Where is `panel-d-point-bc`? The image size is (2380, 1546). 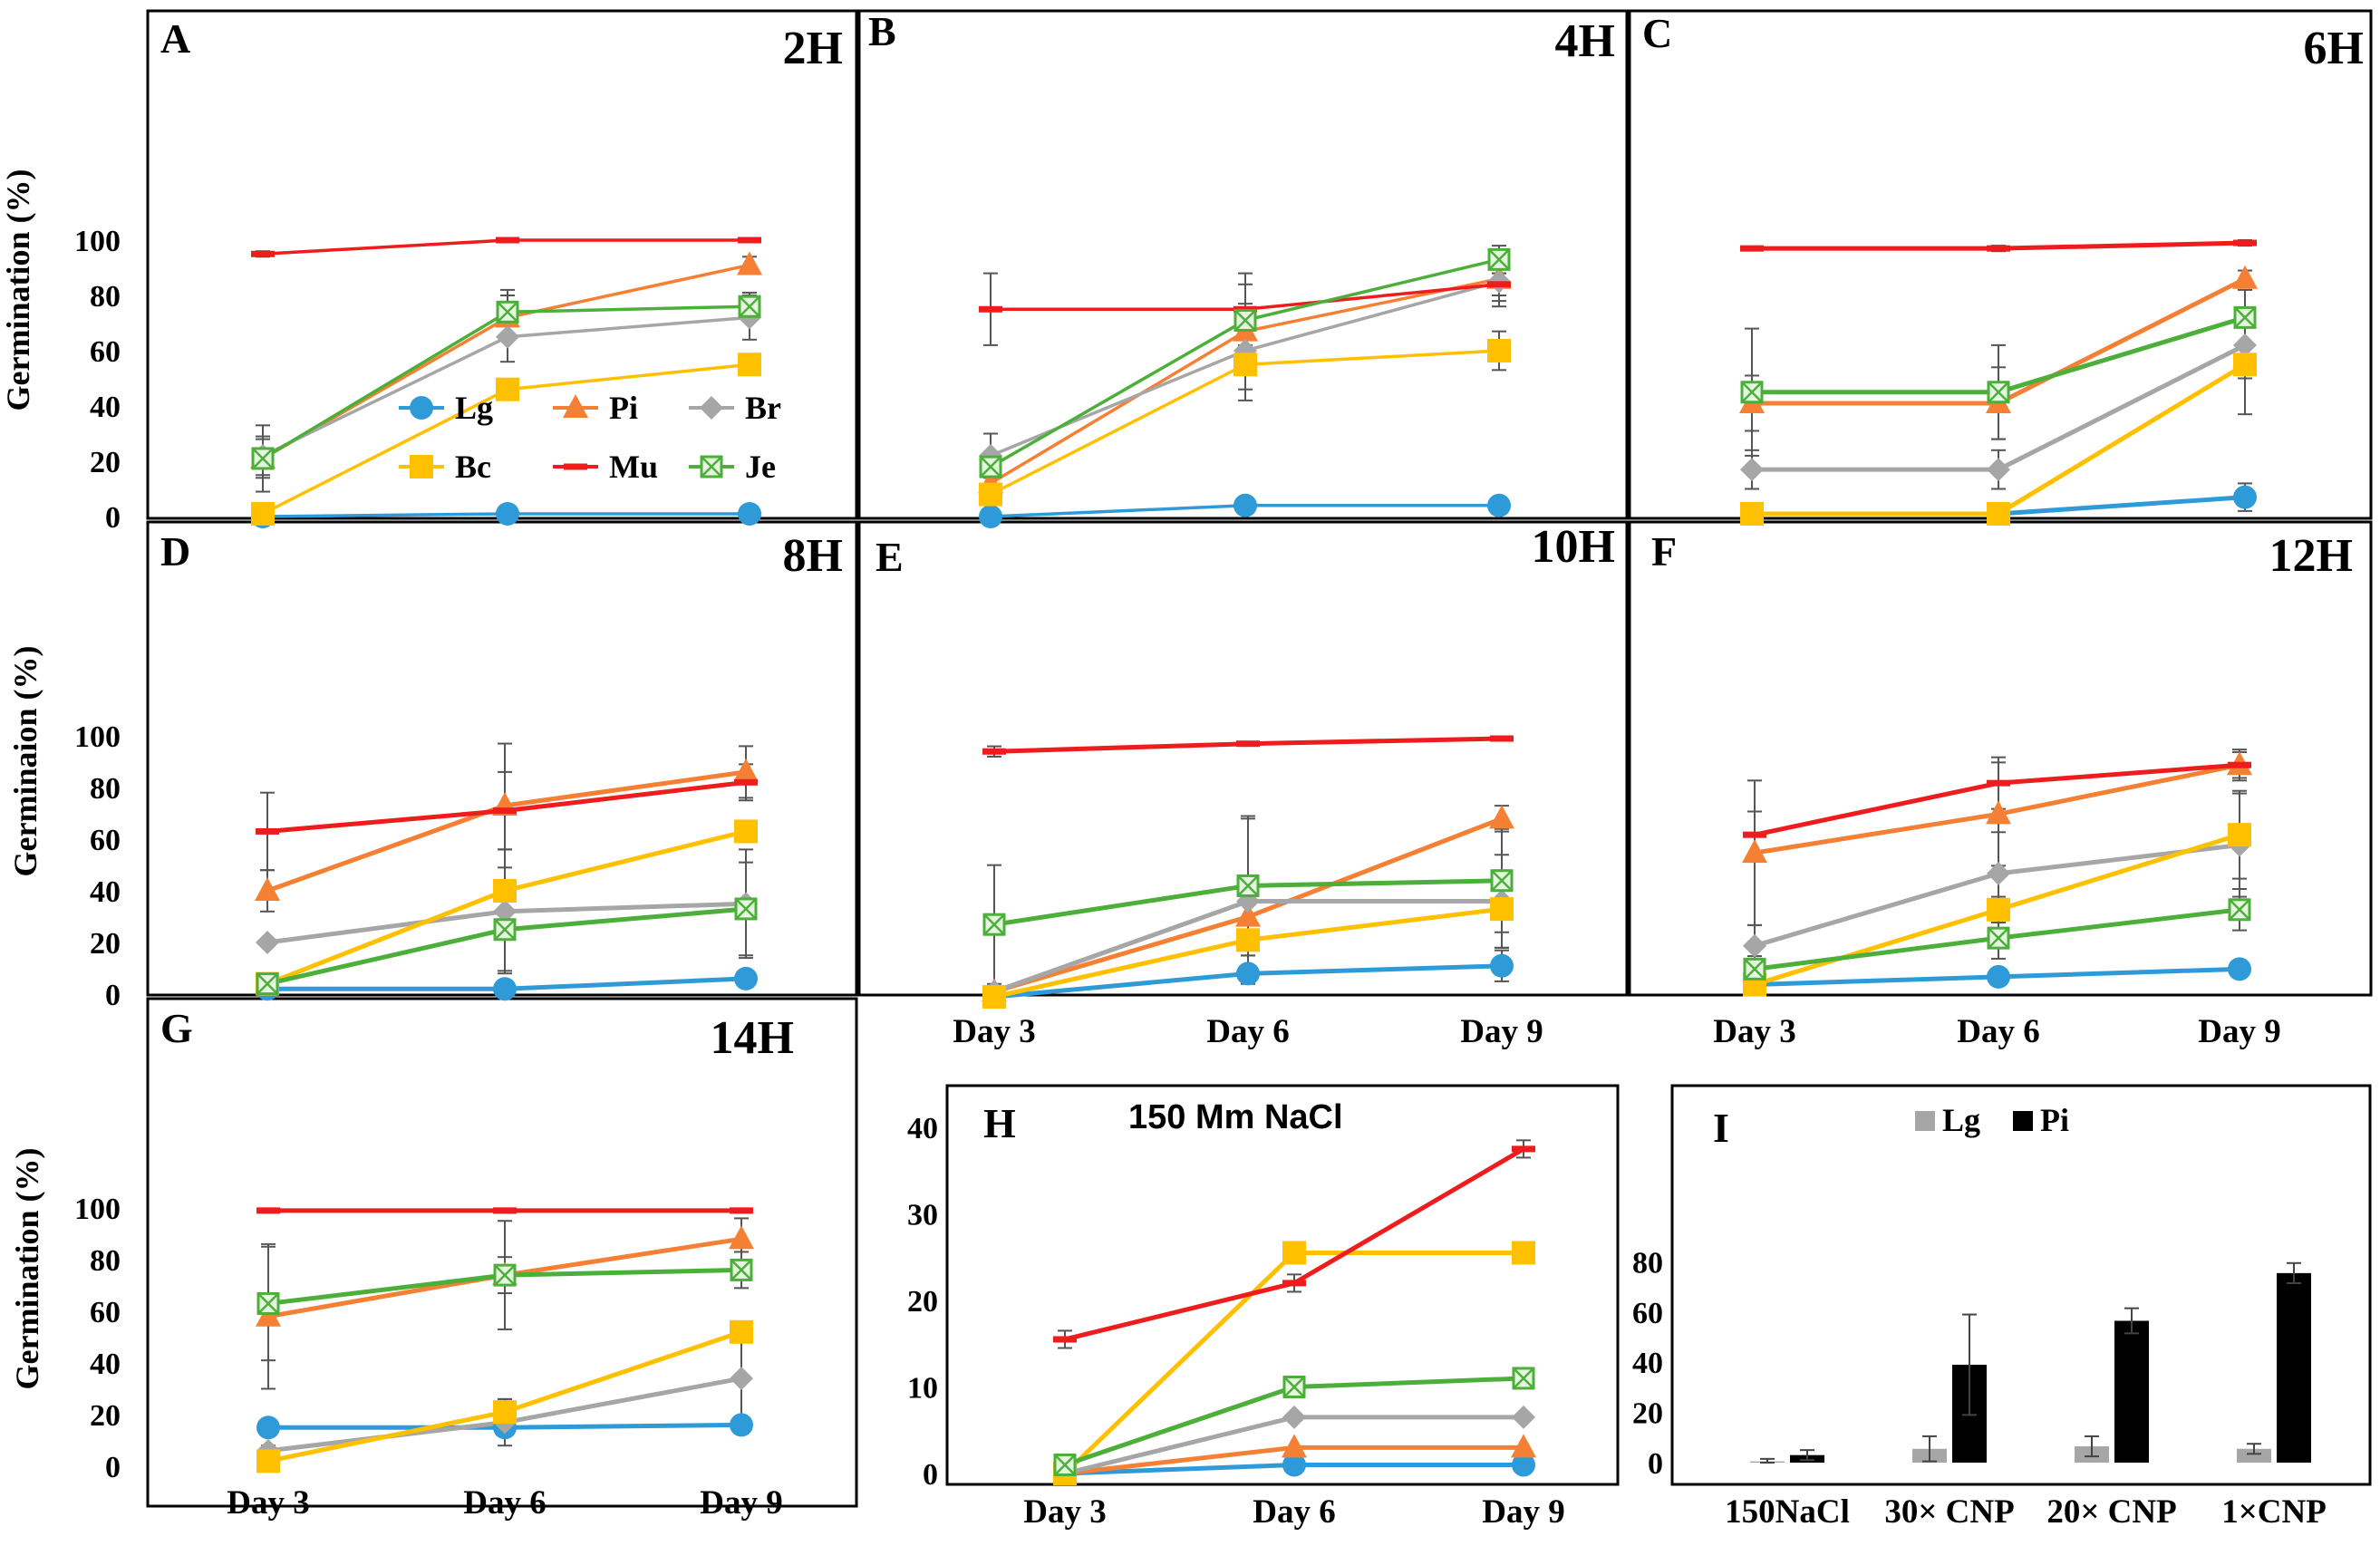 panel-d-point-bc is located at coordinates (746, 831).